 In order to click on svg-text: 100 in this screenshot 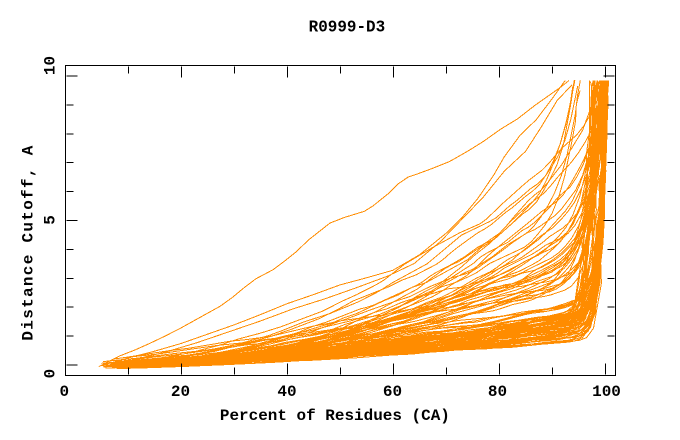, I will do `click(606, 392)`.